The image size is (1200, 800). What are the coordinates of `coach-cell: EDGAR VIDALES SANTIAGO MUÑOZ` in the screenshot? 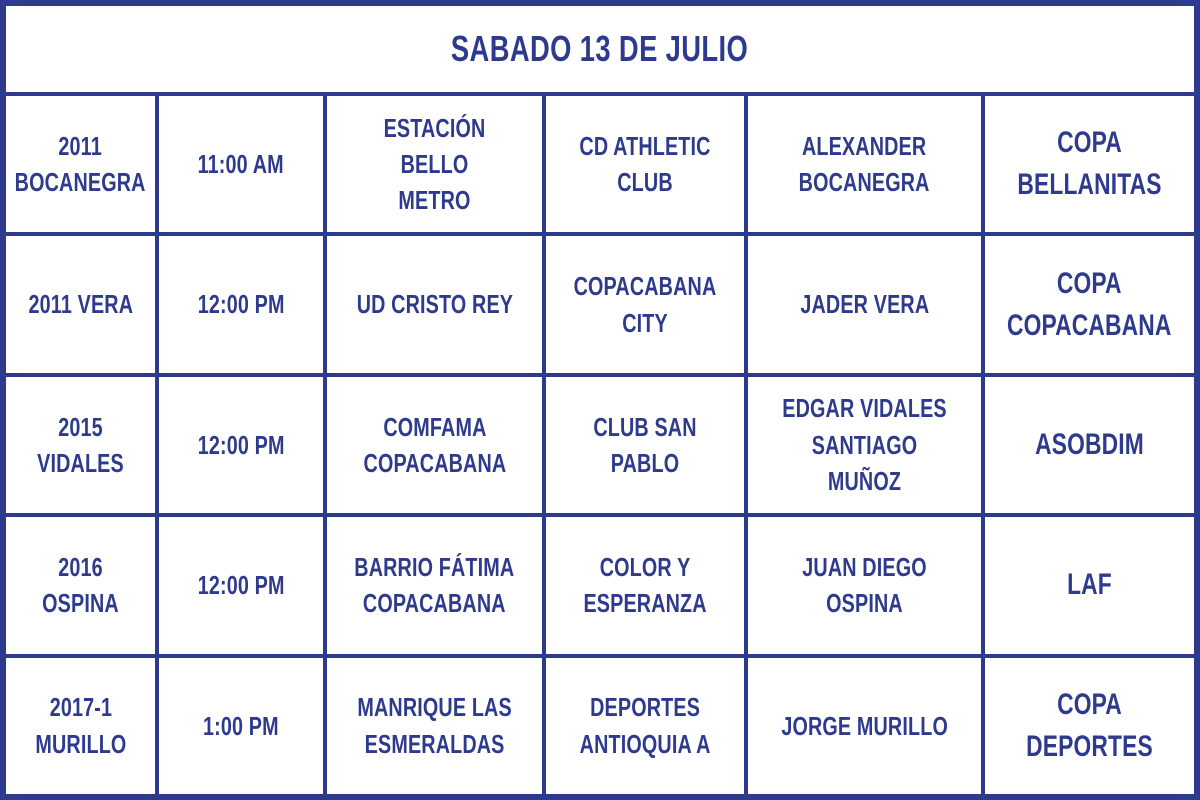 It's located at (864, 445).